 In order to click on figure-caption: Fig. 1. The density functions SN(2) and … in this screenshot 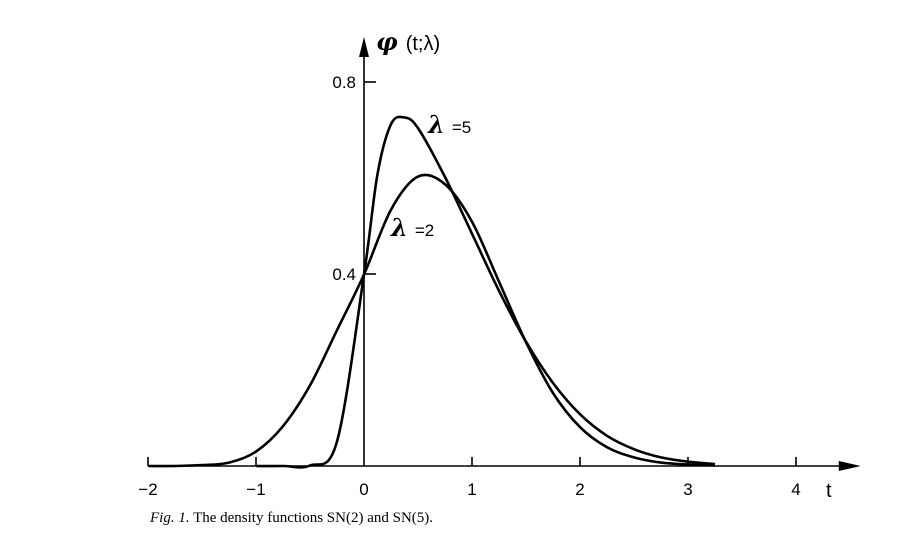, I will do `click(291, 518)`.